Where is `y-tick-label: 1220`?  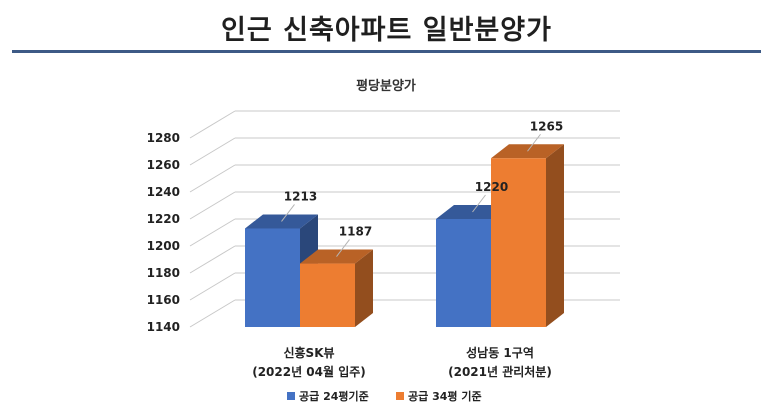 y-tick-label: 1220 is located at coordinates (163, 219).